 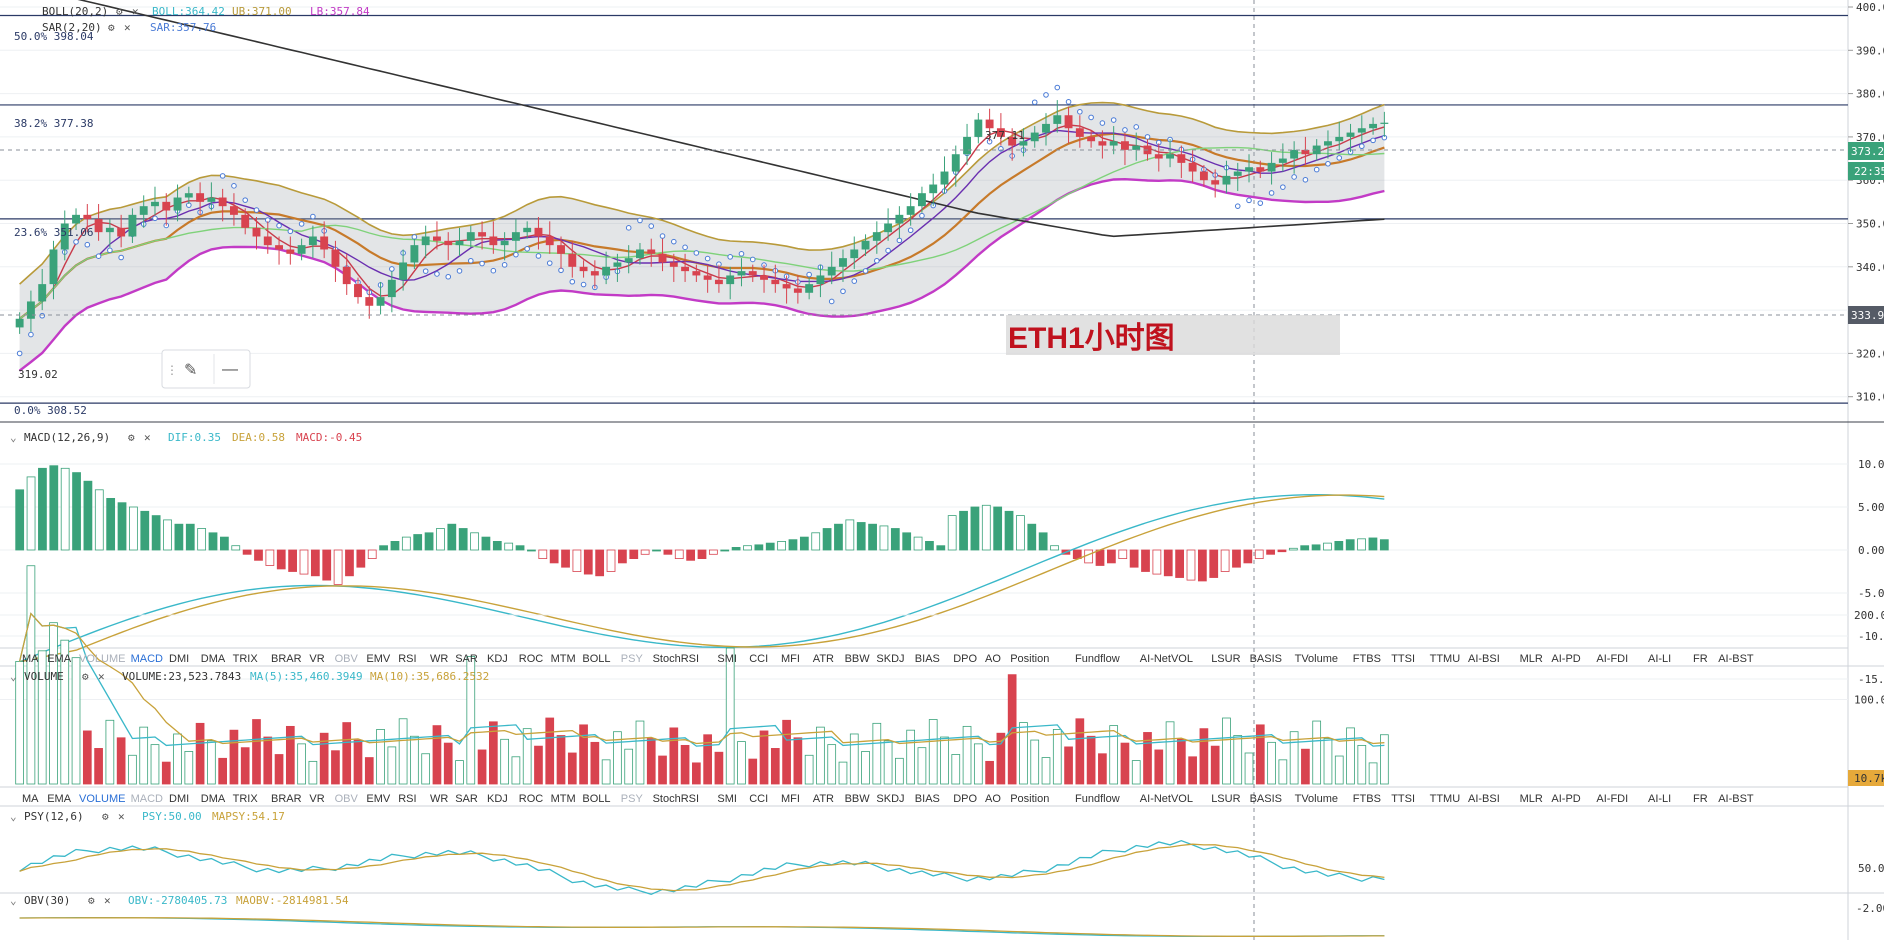 What do you see at coordinates (13, 676) in the screenshot?
I see `vol-collapse-icon: ⌄` at bounding box center [13, 676].